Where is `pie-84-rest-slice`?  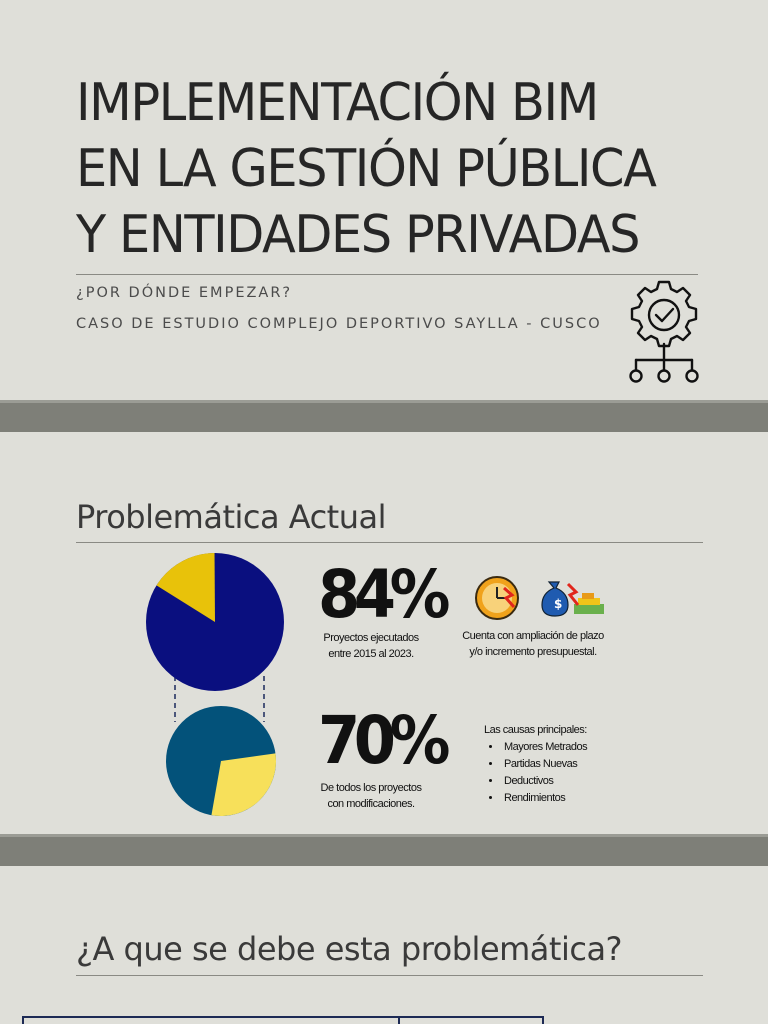
pie-84-rest-slice is located at coordinates (185, 587).